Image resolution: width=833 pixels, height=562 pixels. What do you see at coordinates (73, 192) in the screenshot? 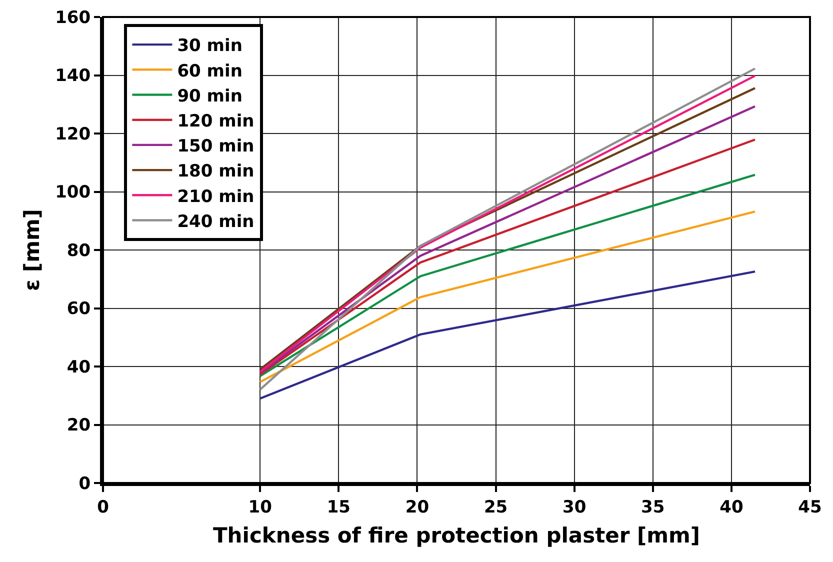
I see `y-tick-label: 100` at bounding box center [73, 192].